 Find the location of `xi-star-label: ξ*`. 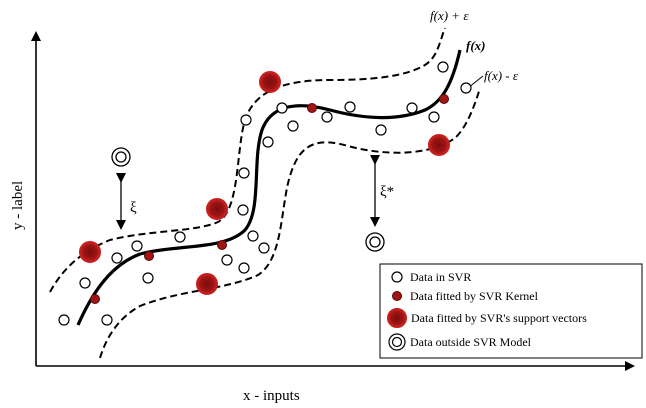

xi-star-label: ξ* is located at coordinates (387, 192).